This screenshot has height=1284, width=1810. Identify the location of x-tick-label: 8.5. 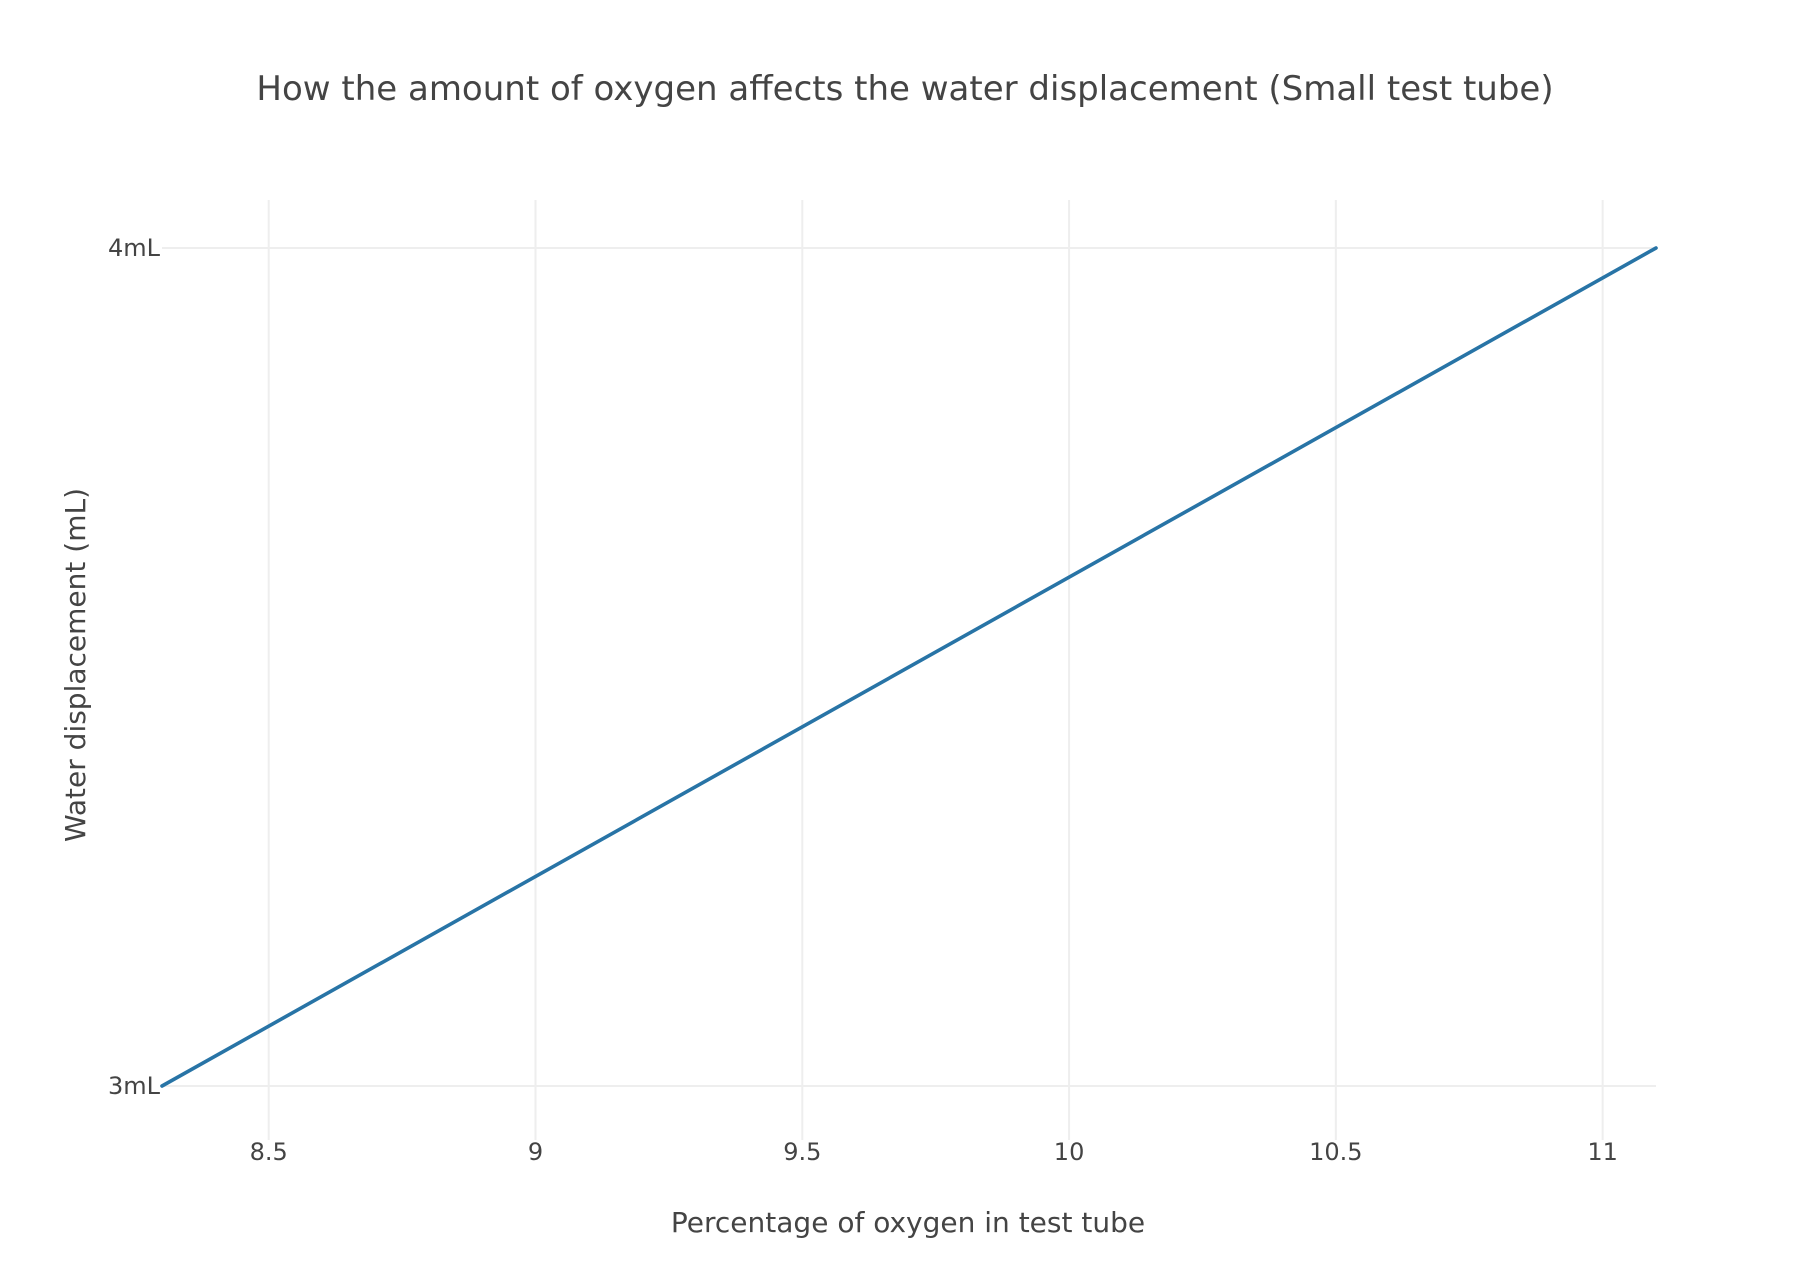
(269, 1152).